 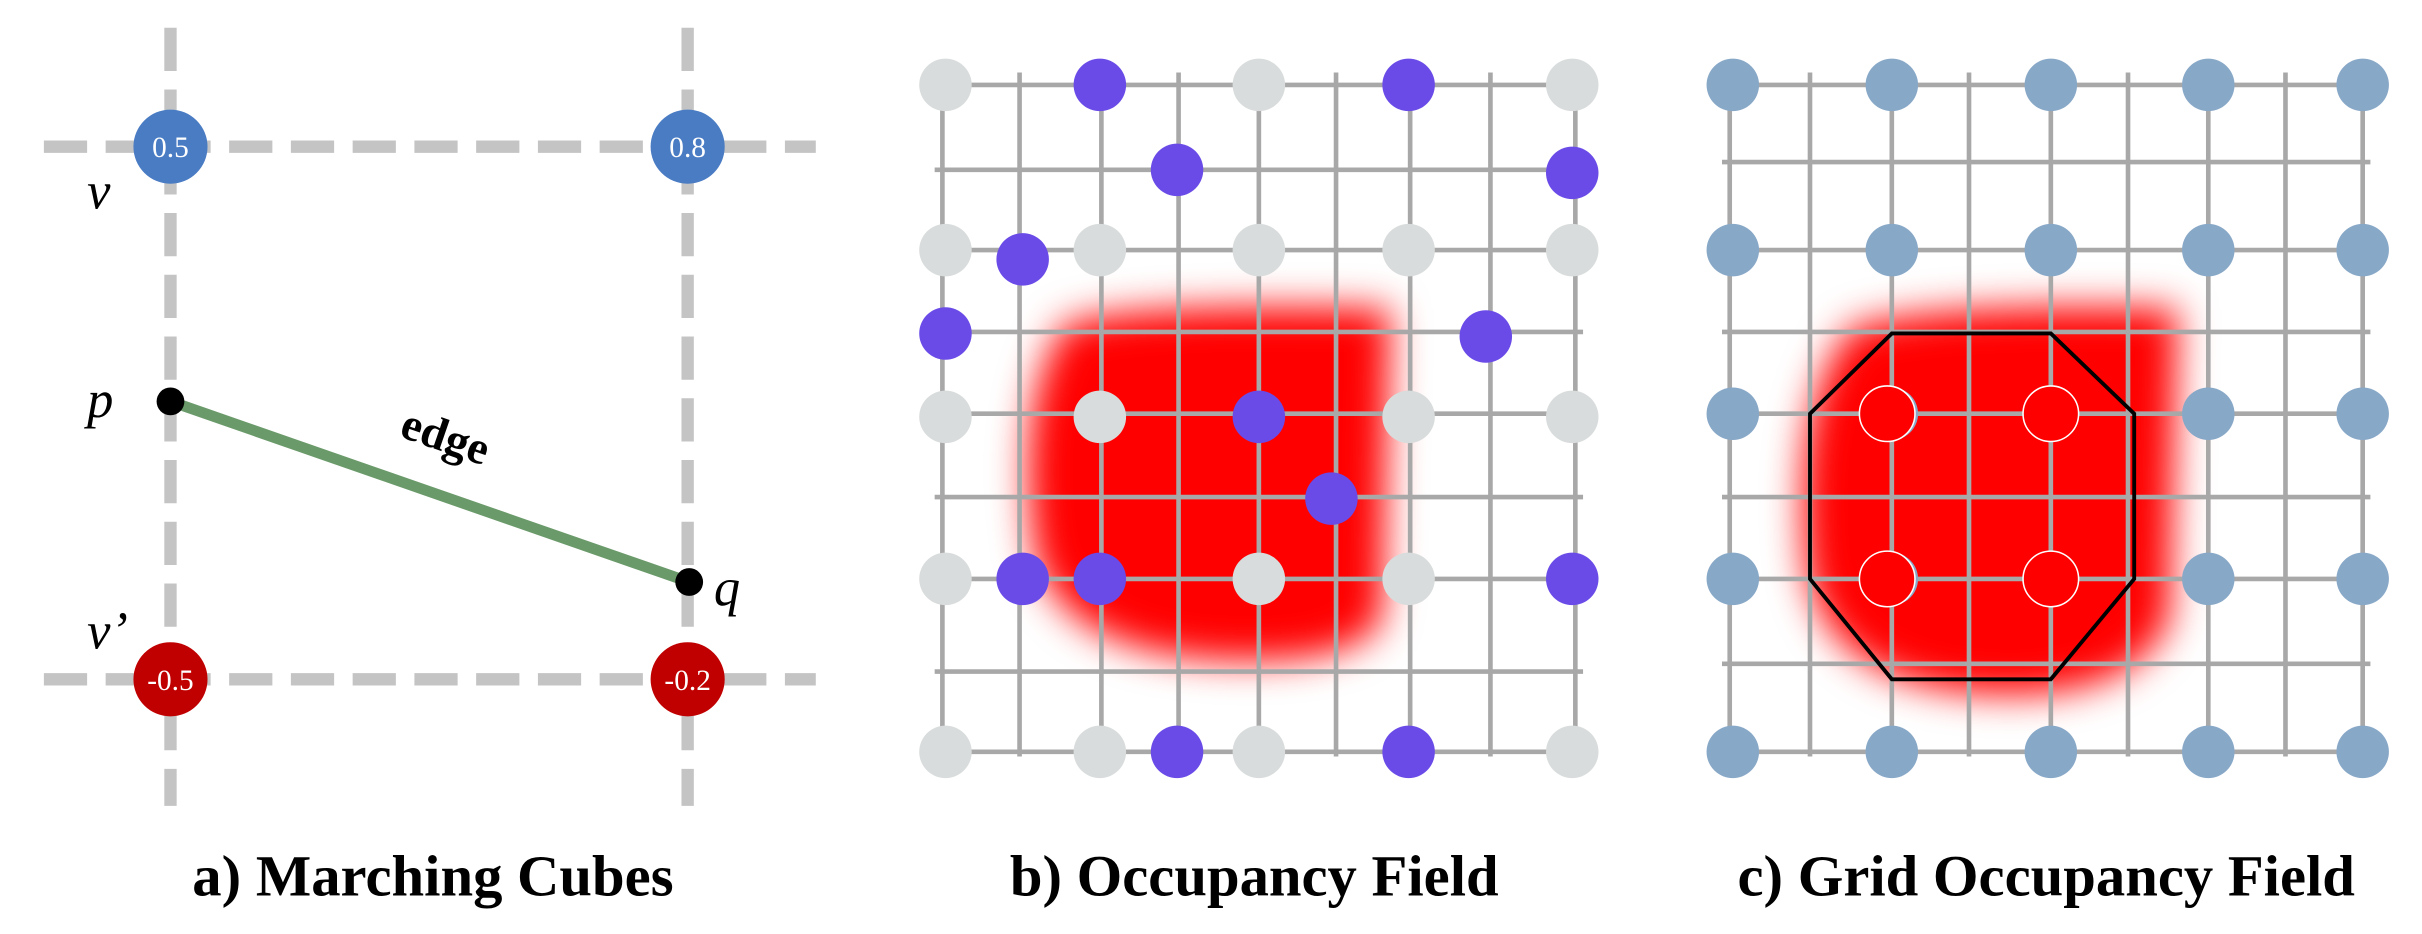 What do you see at coordinates (429, 492) in the screenshot?
I see `edge-line` at bounding box center [429, 492].